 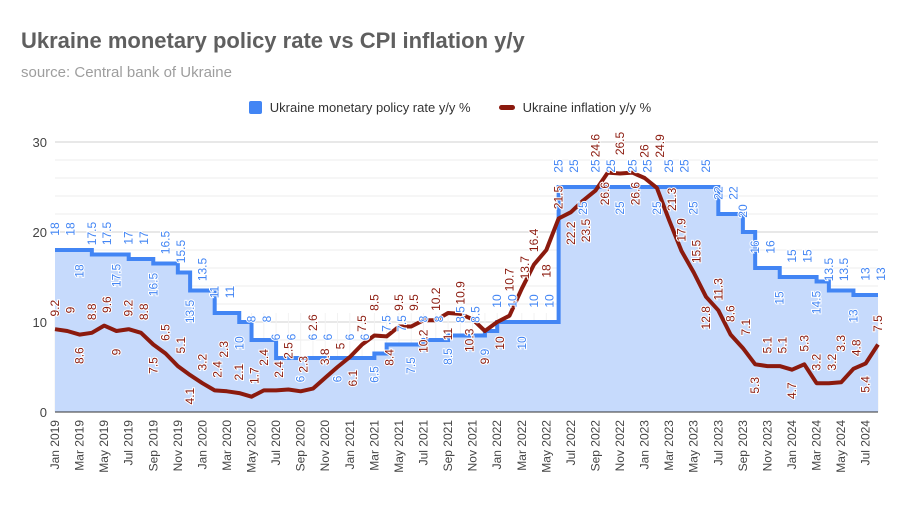 I want to click on y-tick-label: 30, so click(x=40, y=142).